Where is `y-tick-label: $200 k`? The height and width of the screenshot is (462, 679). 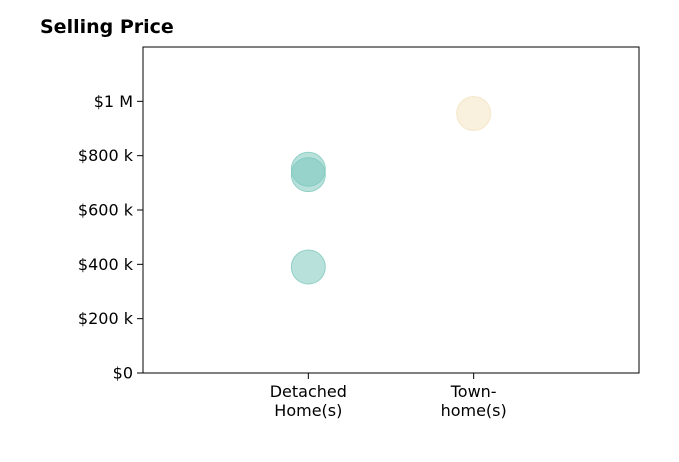
y-tick-label: $200 k is located at coordinates (106, 318).